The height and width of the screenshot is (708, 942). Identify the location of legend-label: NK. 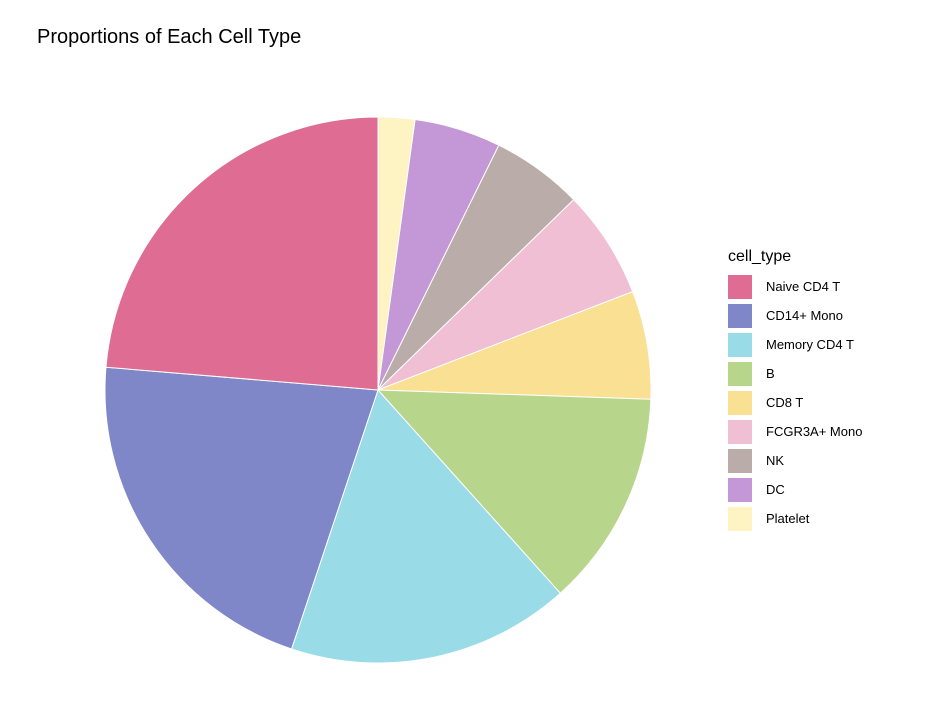
(775, 460).